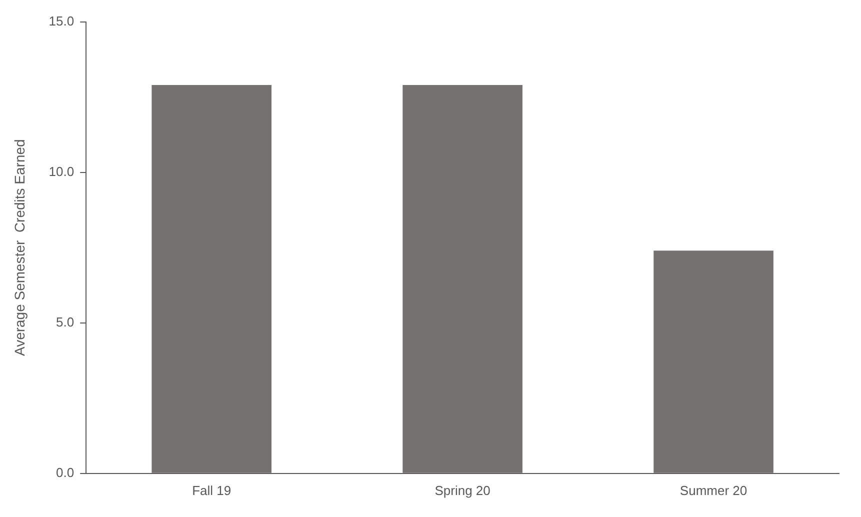  I want to click on x-tick-label: Fall 19, so click(212, 490).